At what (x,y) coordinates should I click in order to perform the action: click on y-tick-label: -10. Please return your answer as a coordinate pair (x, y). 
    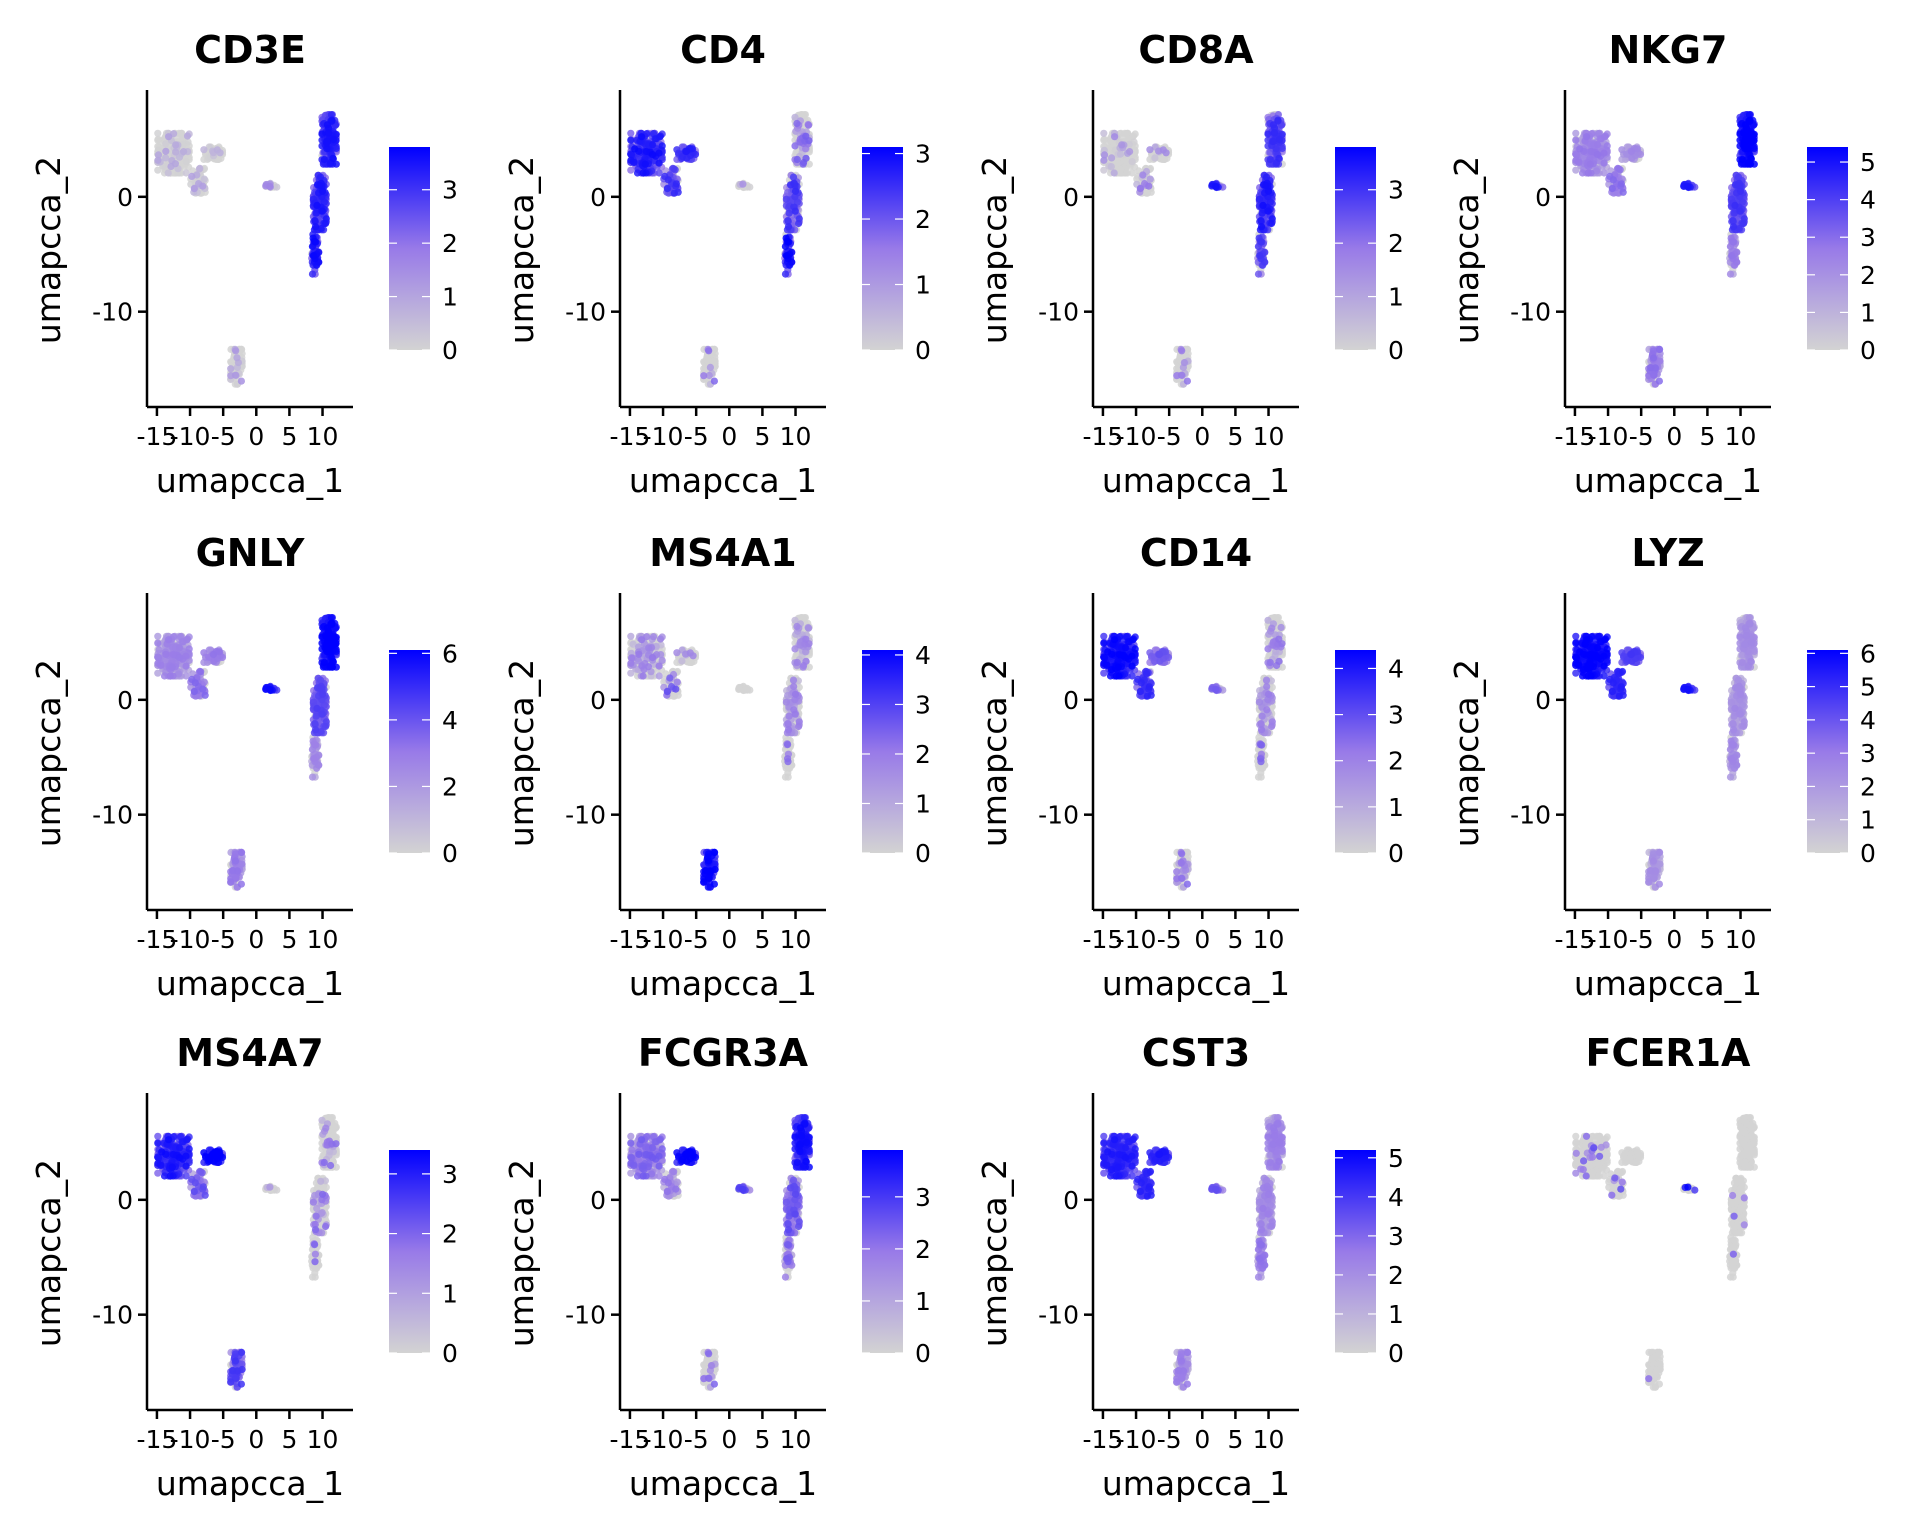
    Looking at the image, I should click on (1530, 312).